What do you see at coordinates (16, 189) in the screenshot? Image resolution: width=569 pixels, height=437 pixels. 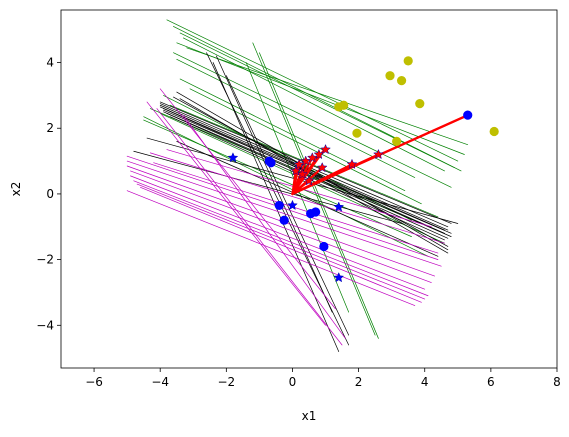 I see `y-axis-label: x2` at bounding box center [16, 189].